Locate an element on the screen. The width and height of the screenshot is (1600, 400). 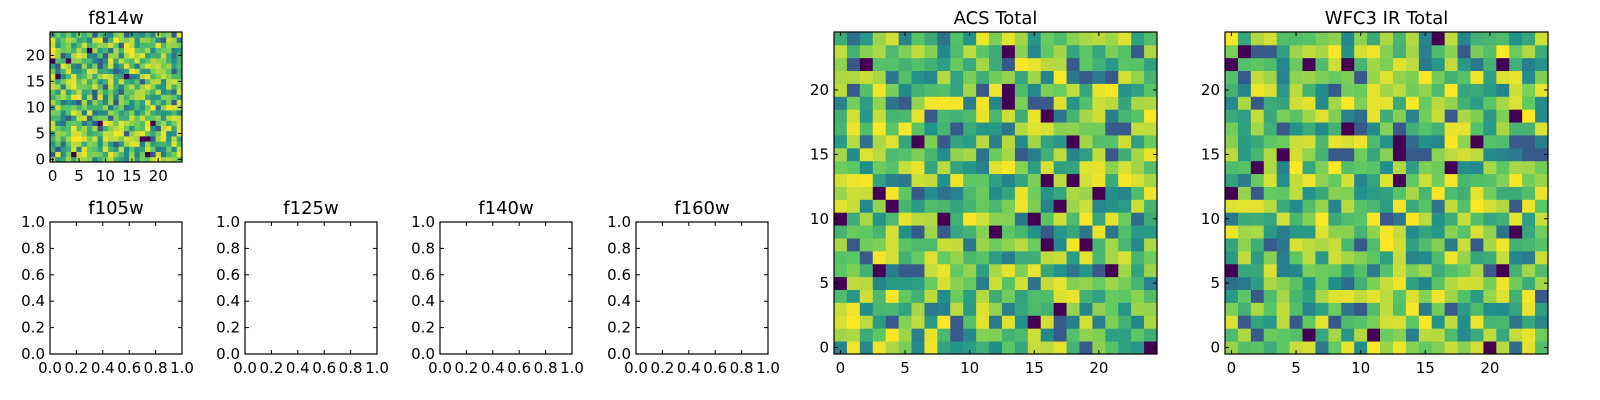
x-tick-label: 0.4 is located at coordinates (689, 368).